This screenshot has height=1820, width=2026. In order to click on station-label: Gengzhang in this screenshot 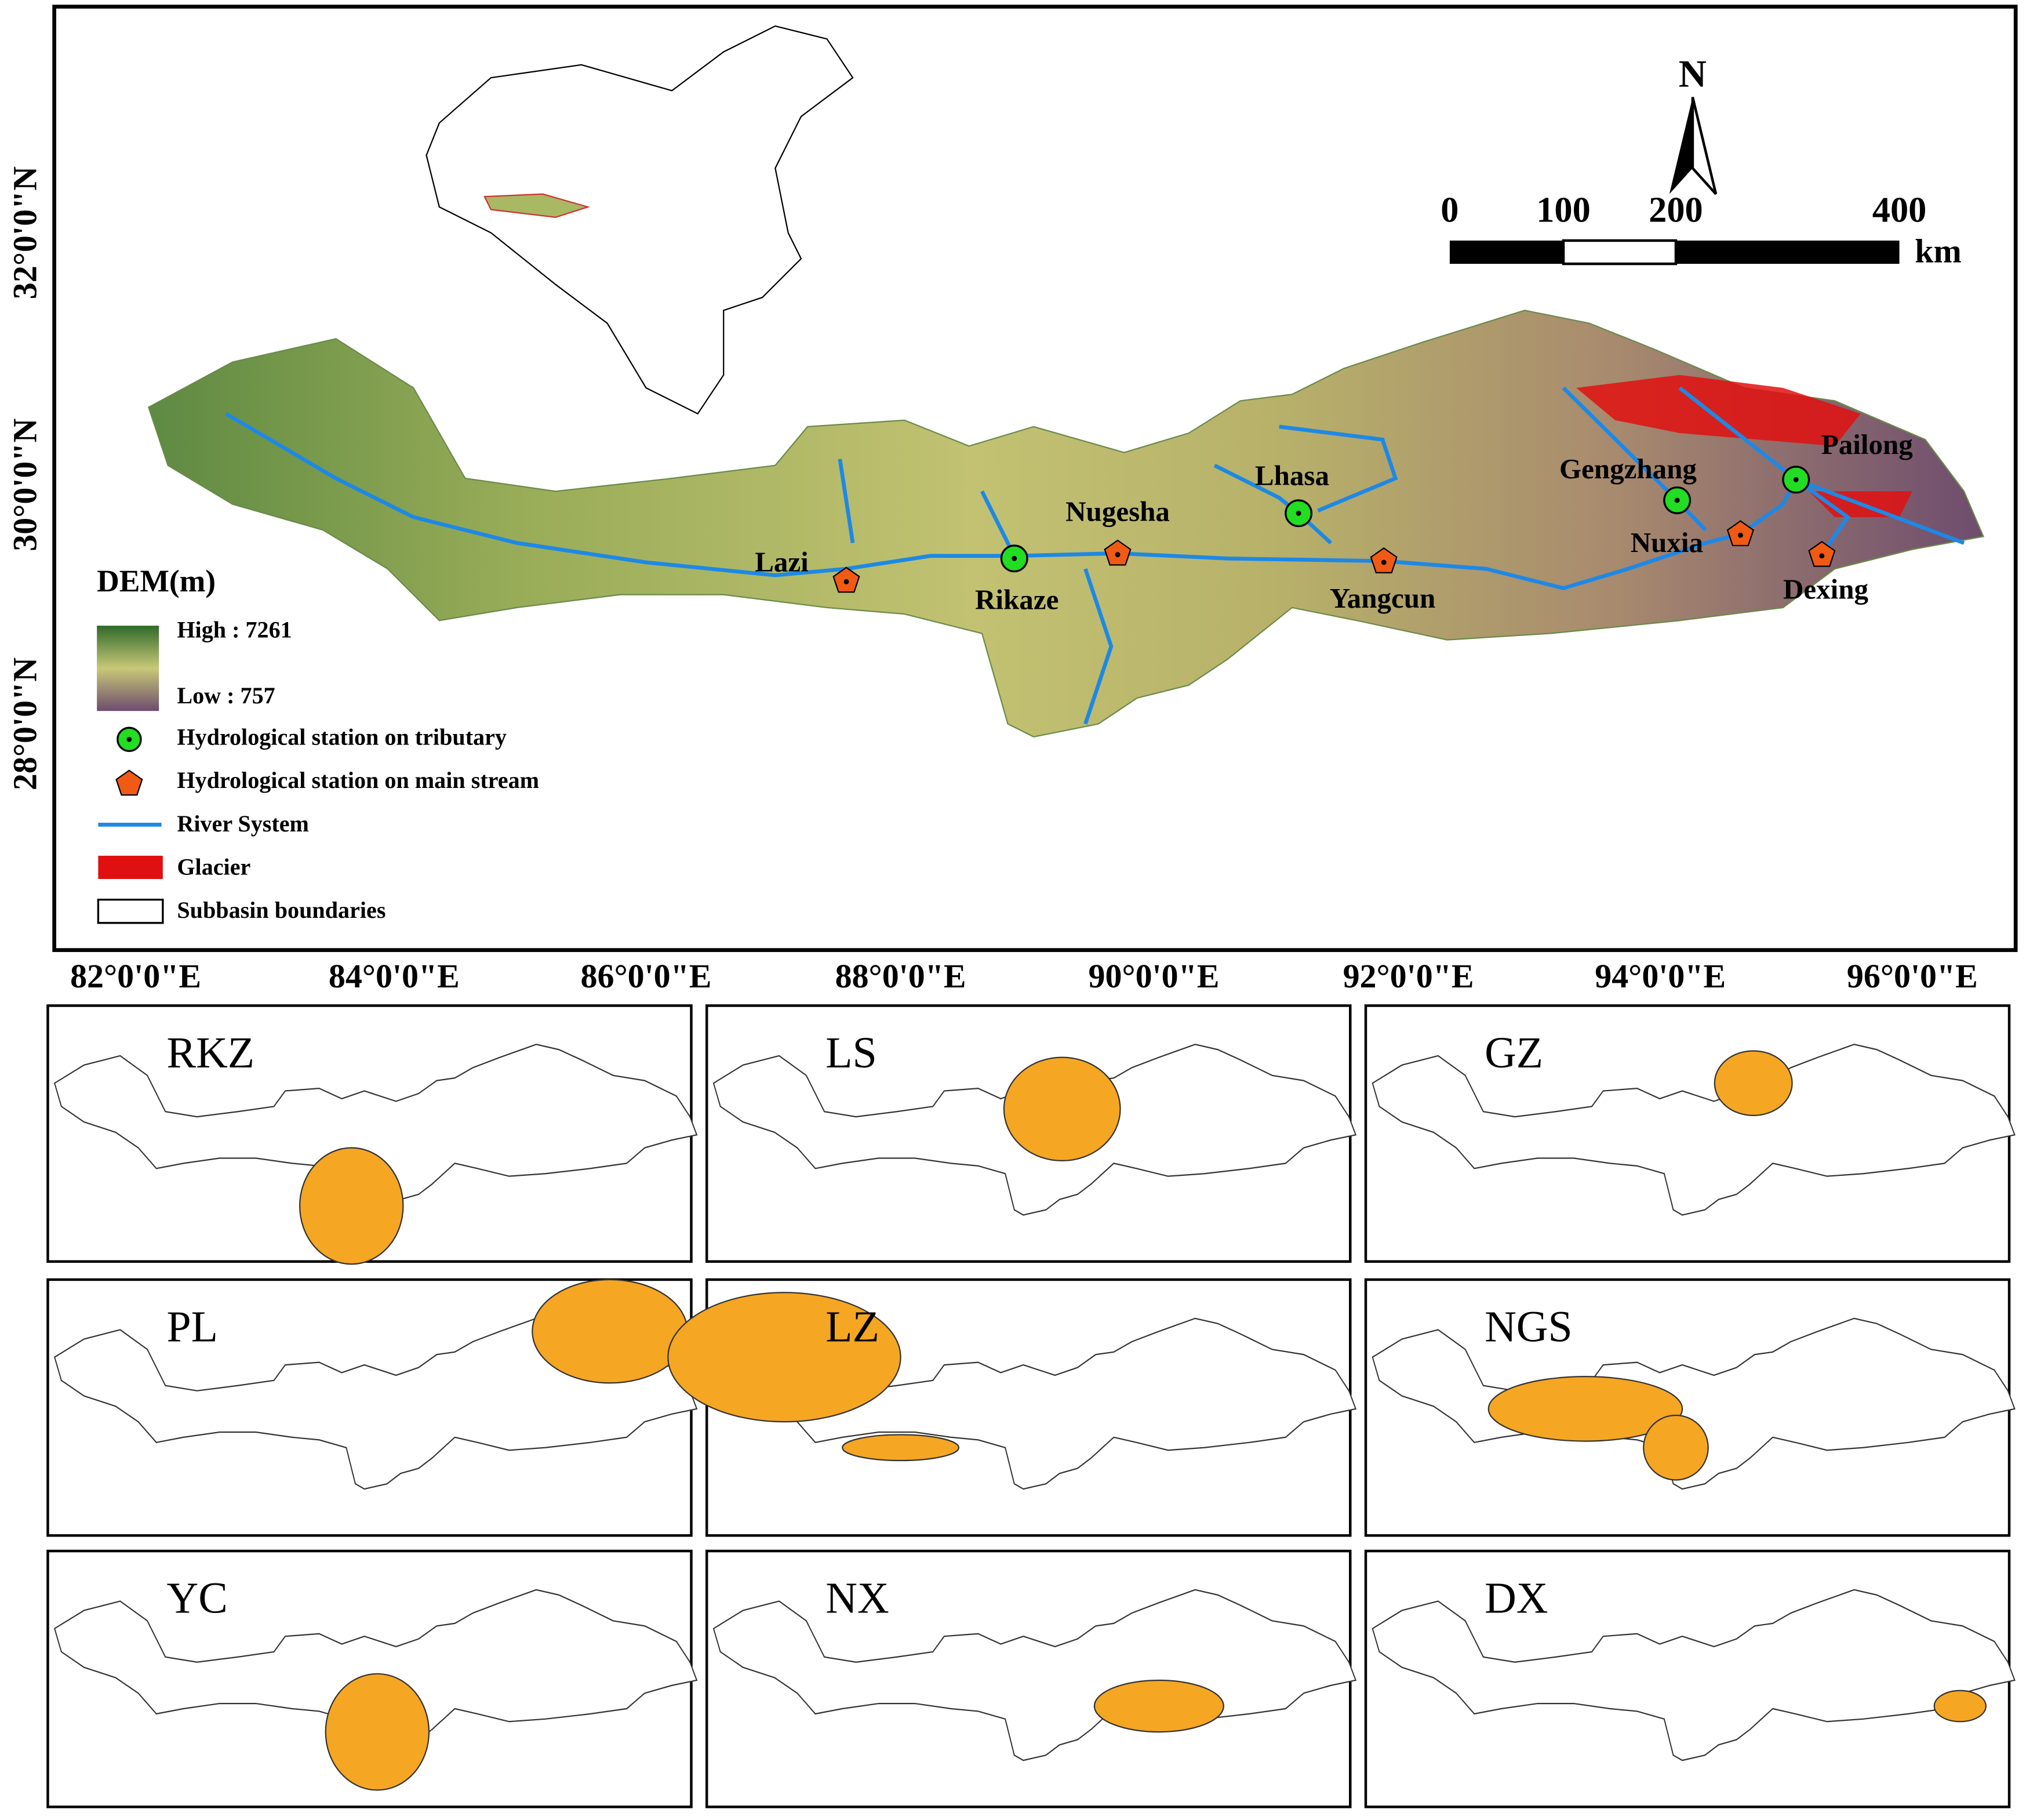, I will do `click(1628, 469)`.